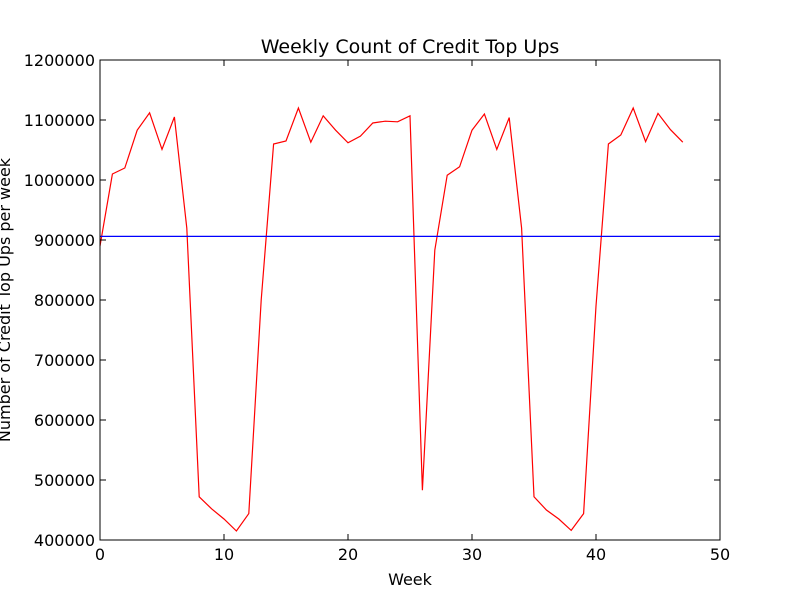  I want to click on y-tick-label: 1100000, so click(59, 120).